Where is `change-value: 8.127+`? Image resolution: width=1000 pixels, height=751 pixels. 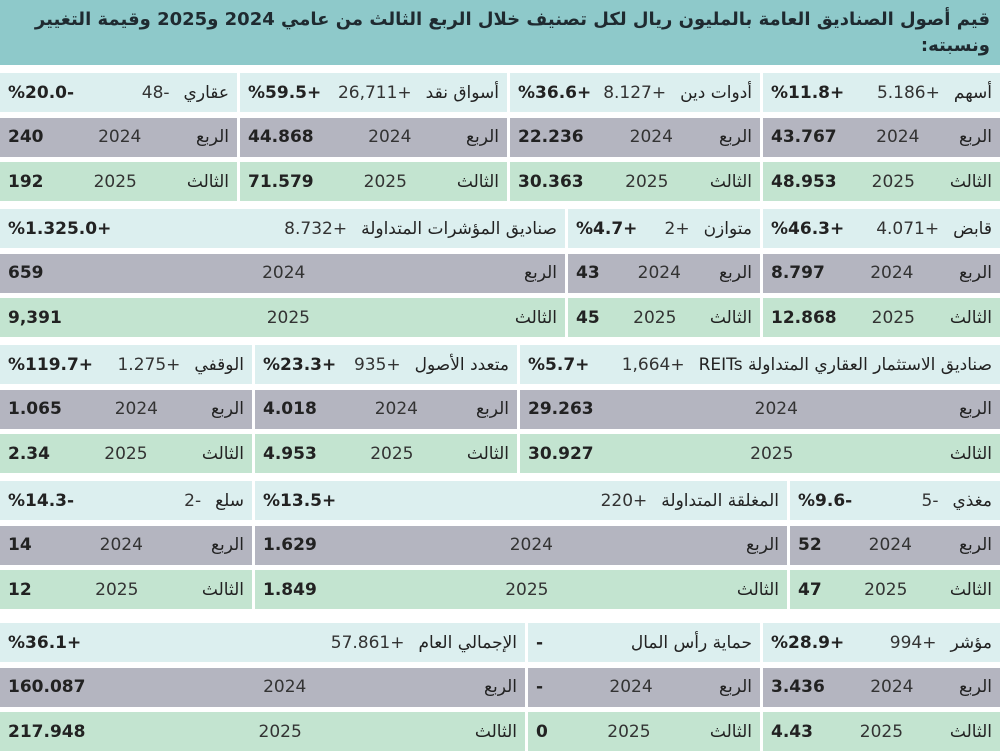 change-value: 8.127+ is located at coordinates (635, 92).